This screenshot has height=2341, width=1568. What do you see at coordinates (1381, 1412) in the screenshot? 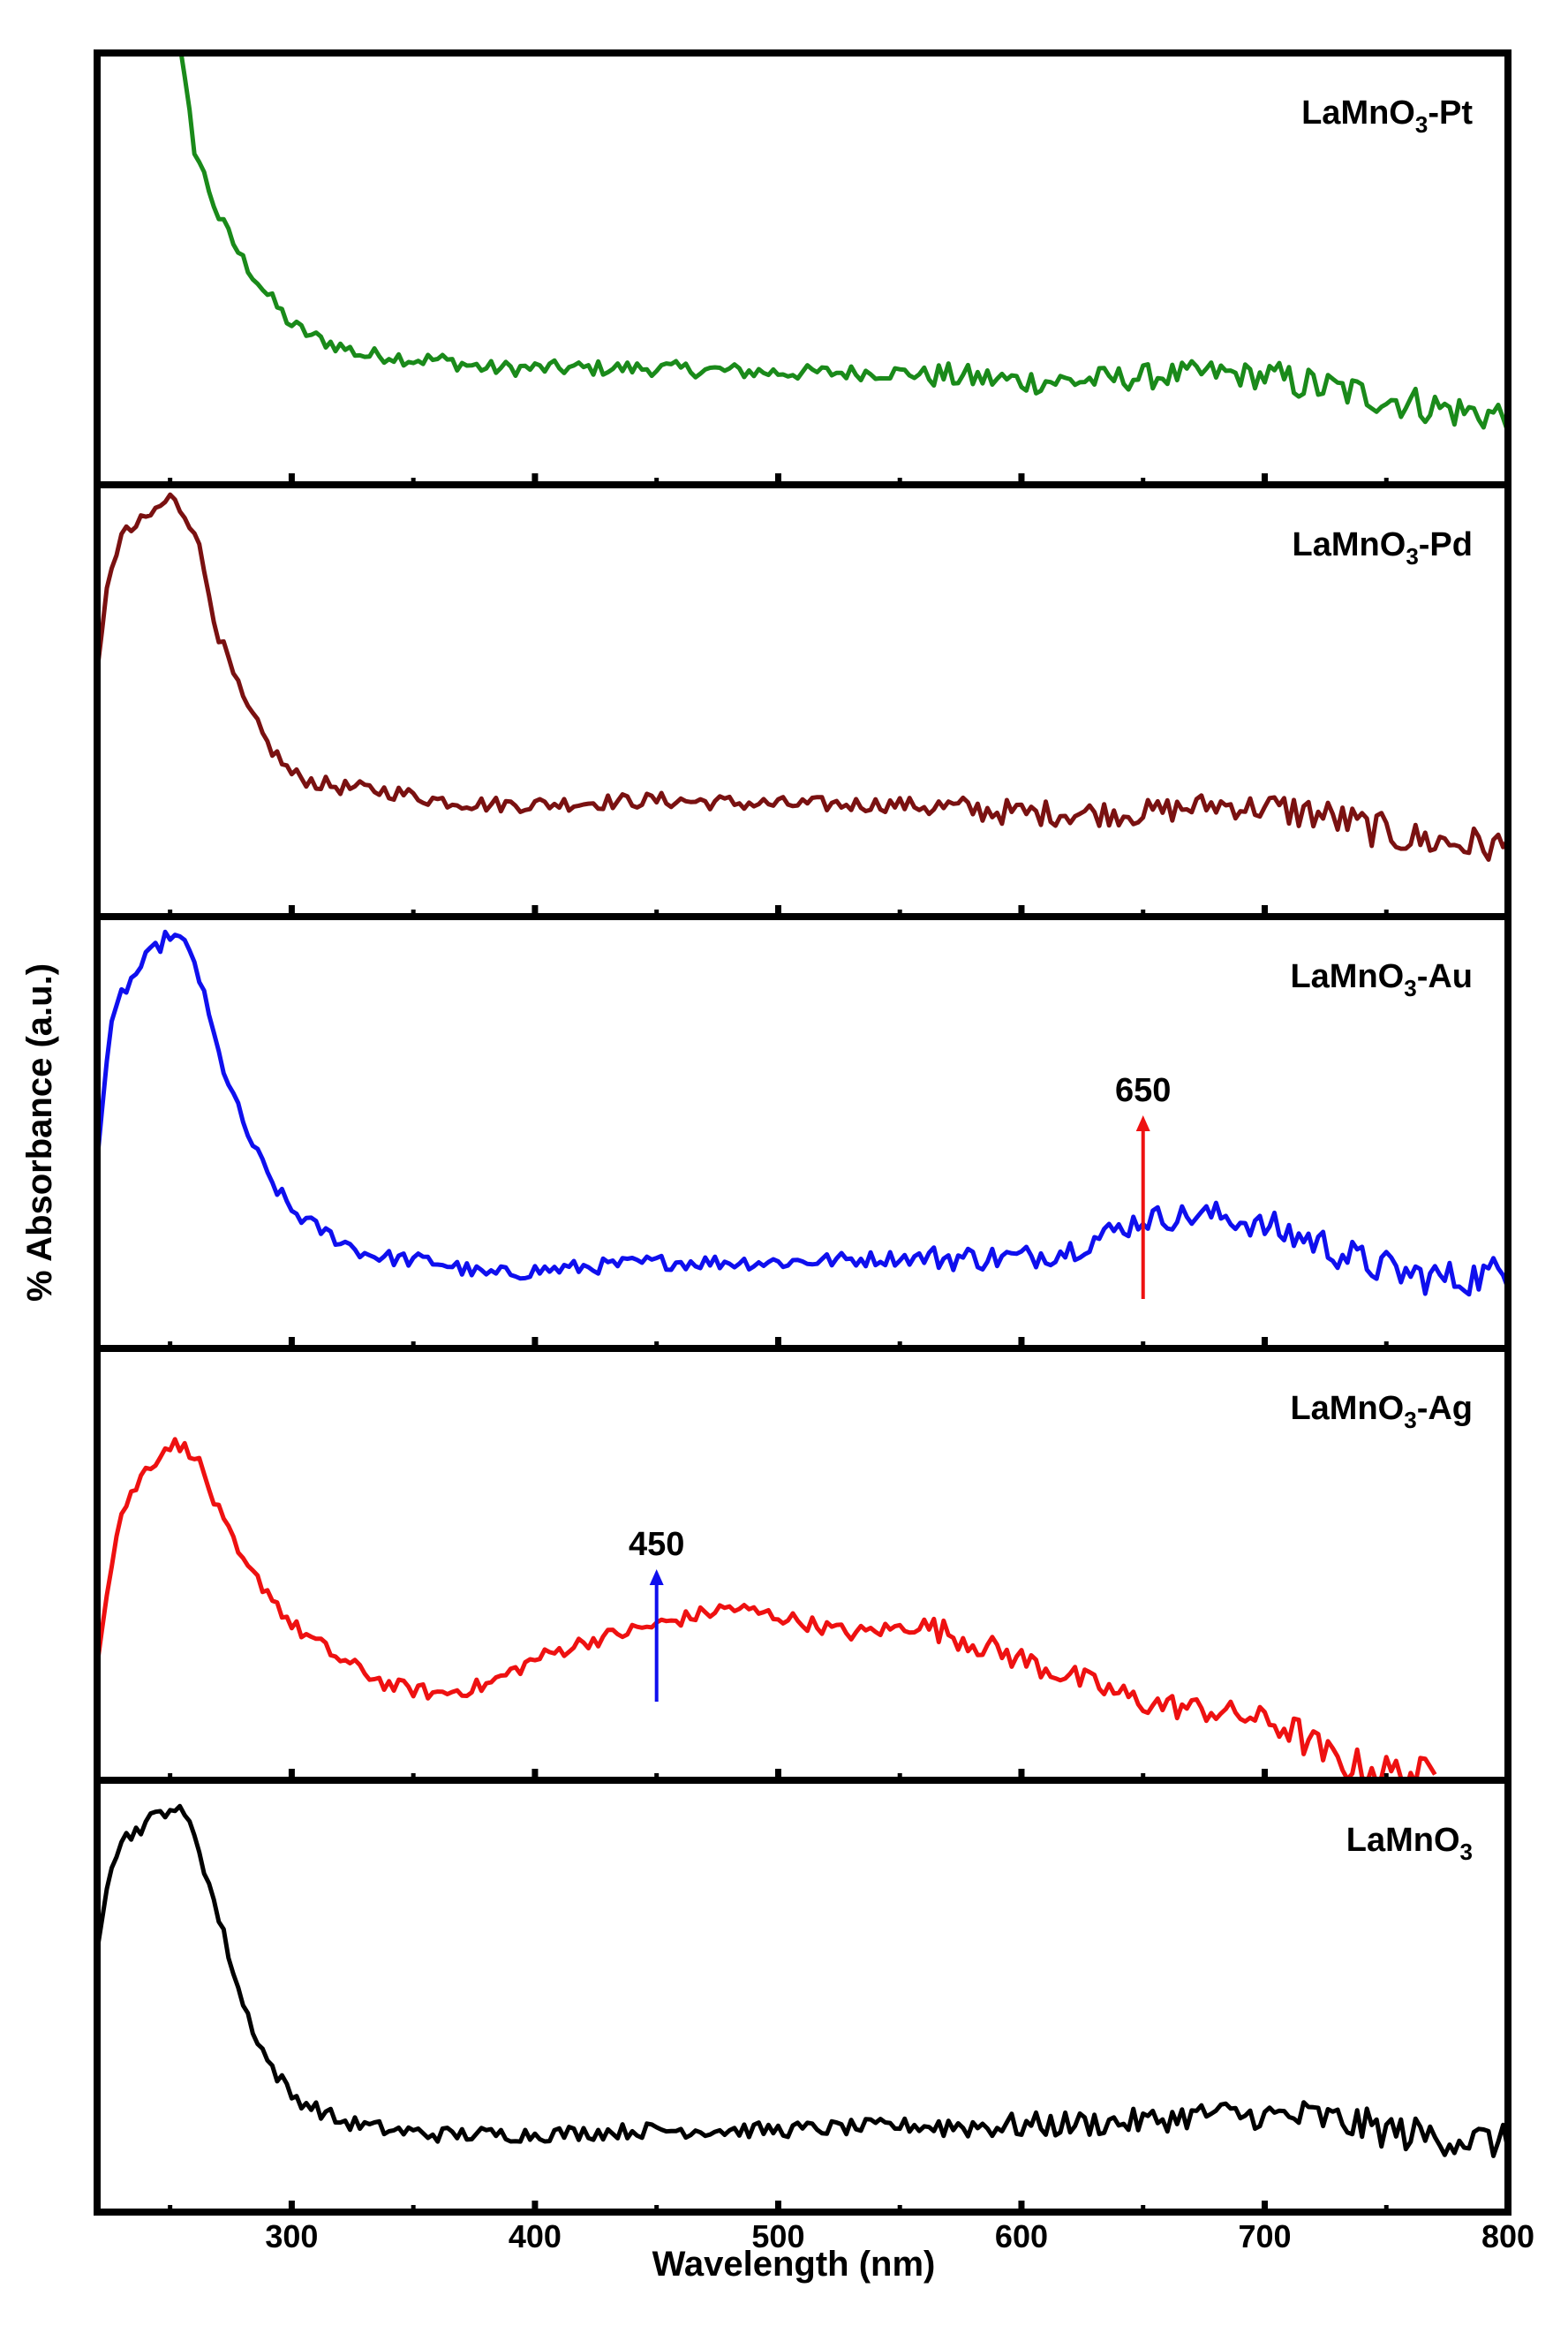
I see `series-label: LaMnO3-Ag` at bounding box center [1381, 1412].